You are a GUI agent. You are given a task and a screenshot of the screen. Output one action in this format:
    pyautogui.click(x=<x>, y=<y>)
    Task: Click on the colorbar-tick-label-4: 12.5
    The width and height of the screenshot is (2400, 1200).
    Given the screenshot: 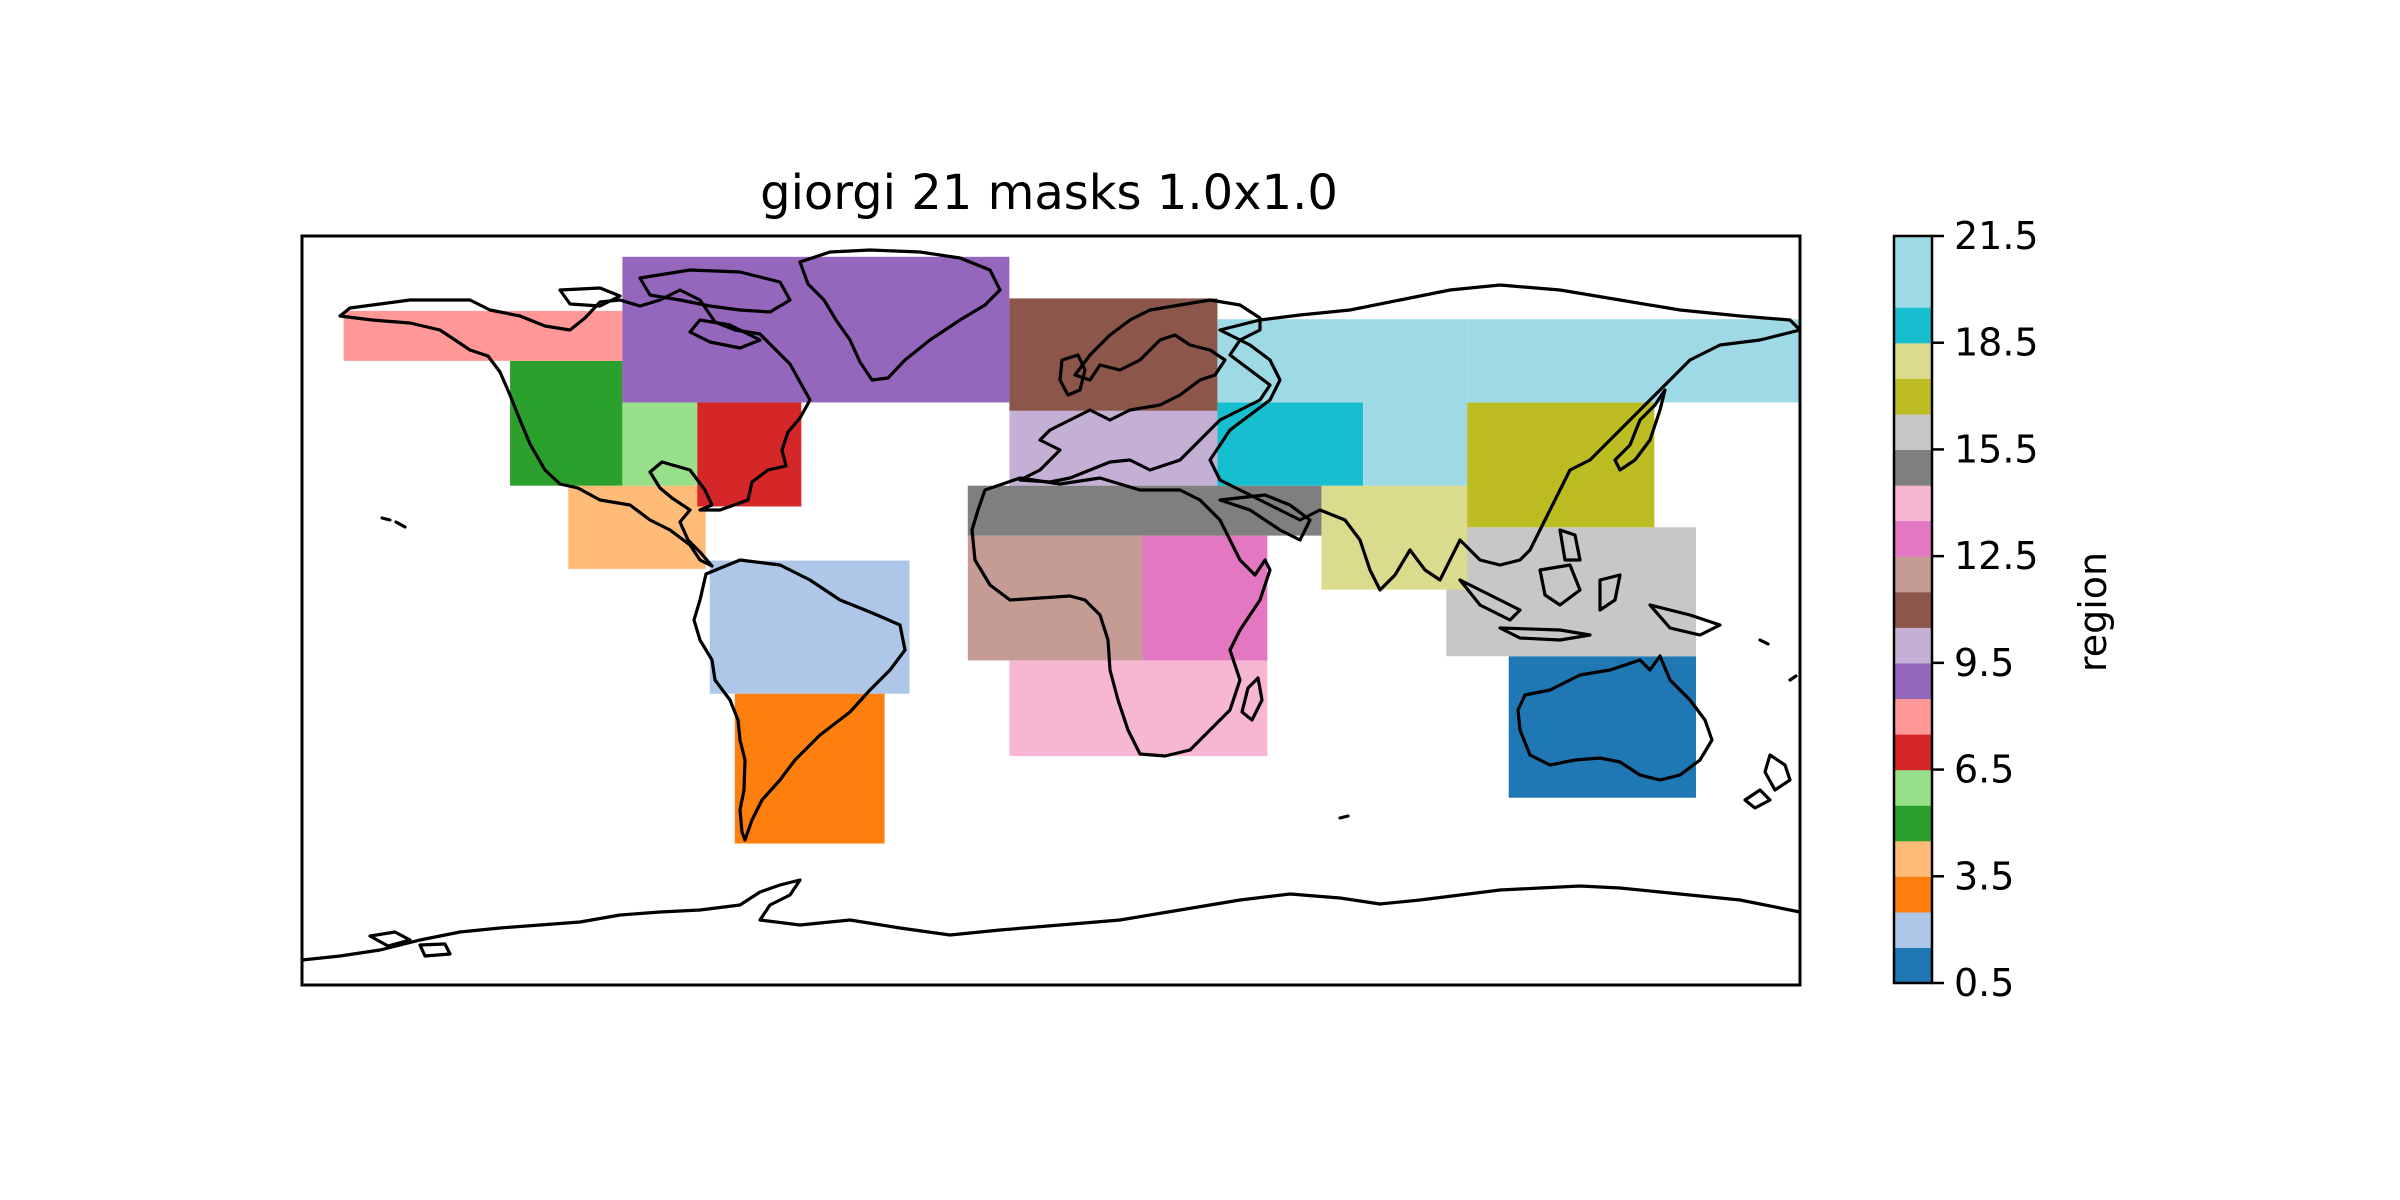 What is the action you would take?
    pyautogui.click(x=1996, y=556)
    